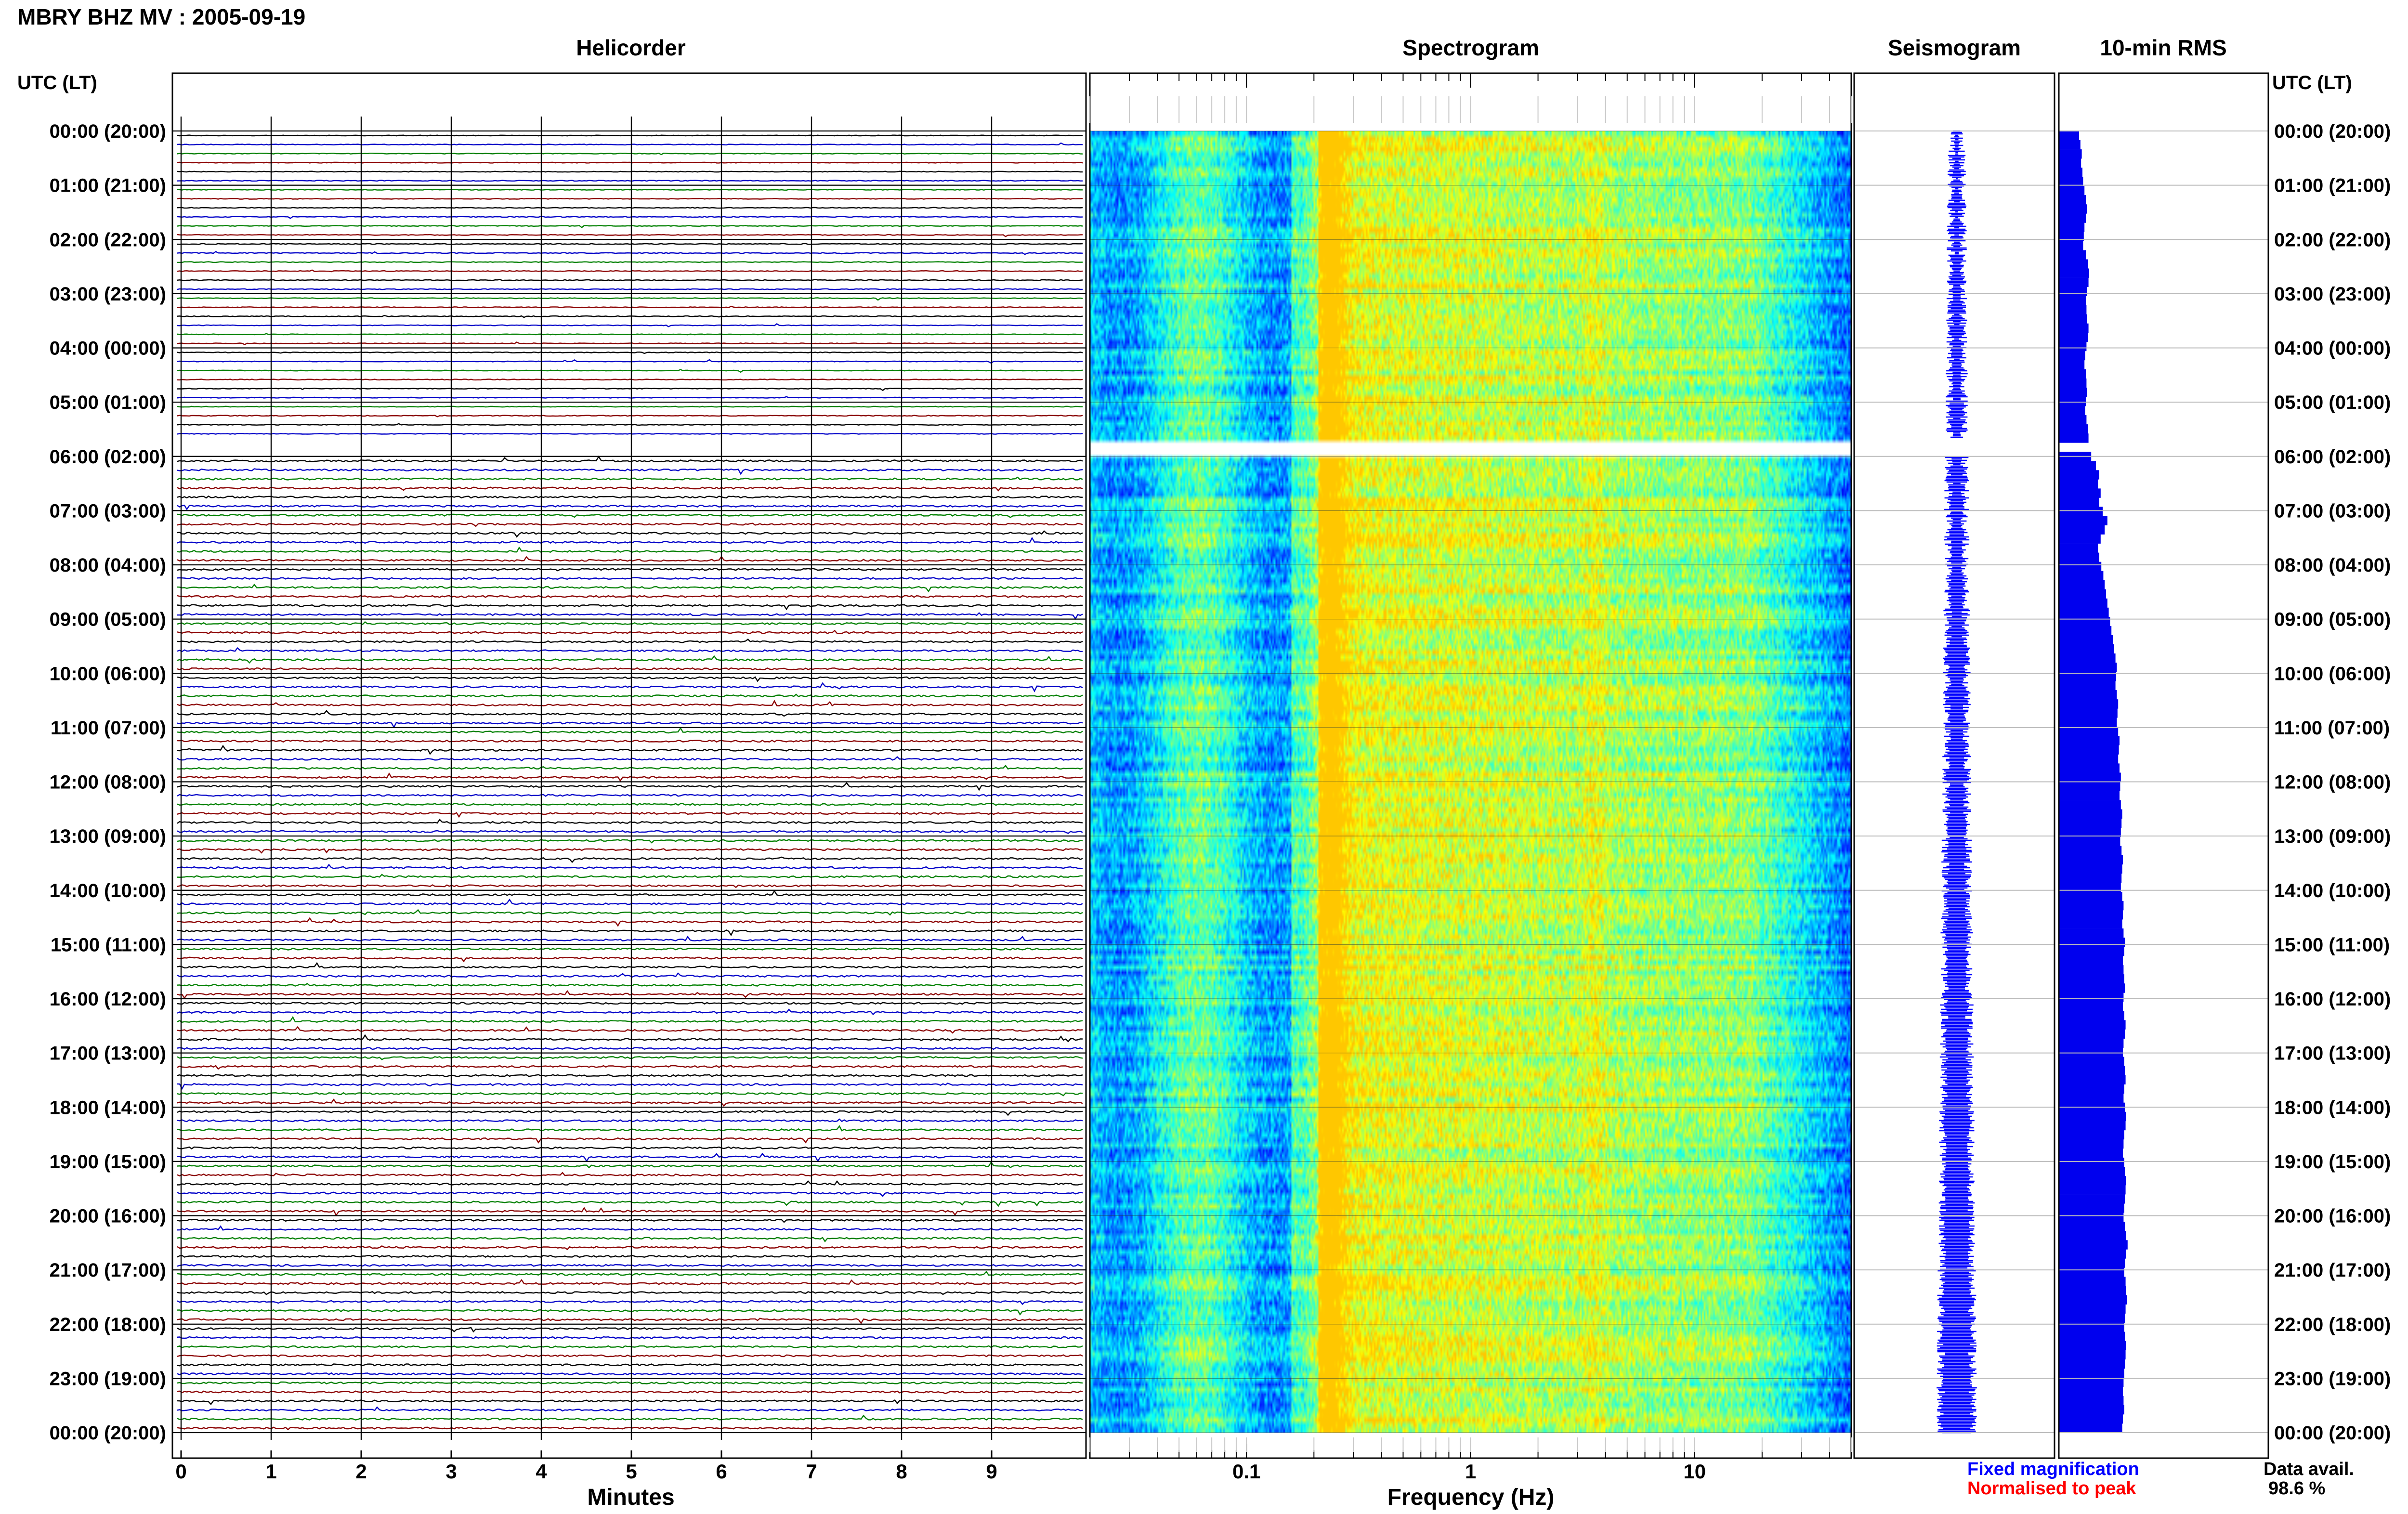  What do you see at coordinates (108, 294) in the screenshot?
I see `time-label-left: 03:00 (23:00)` at bounding box center [108, 294].